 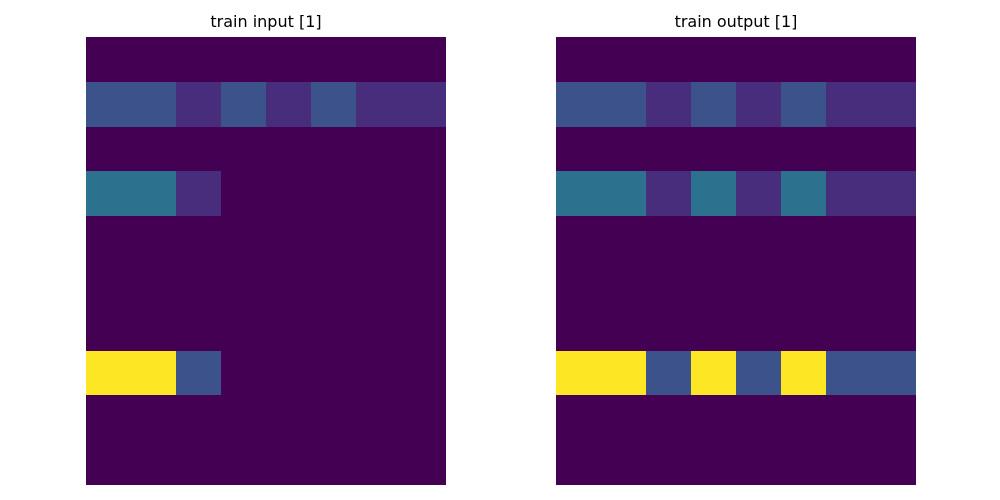 I want to click on heatmap-cell-r6-c7, so click(x=893, y=328).